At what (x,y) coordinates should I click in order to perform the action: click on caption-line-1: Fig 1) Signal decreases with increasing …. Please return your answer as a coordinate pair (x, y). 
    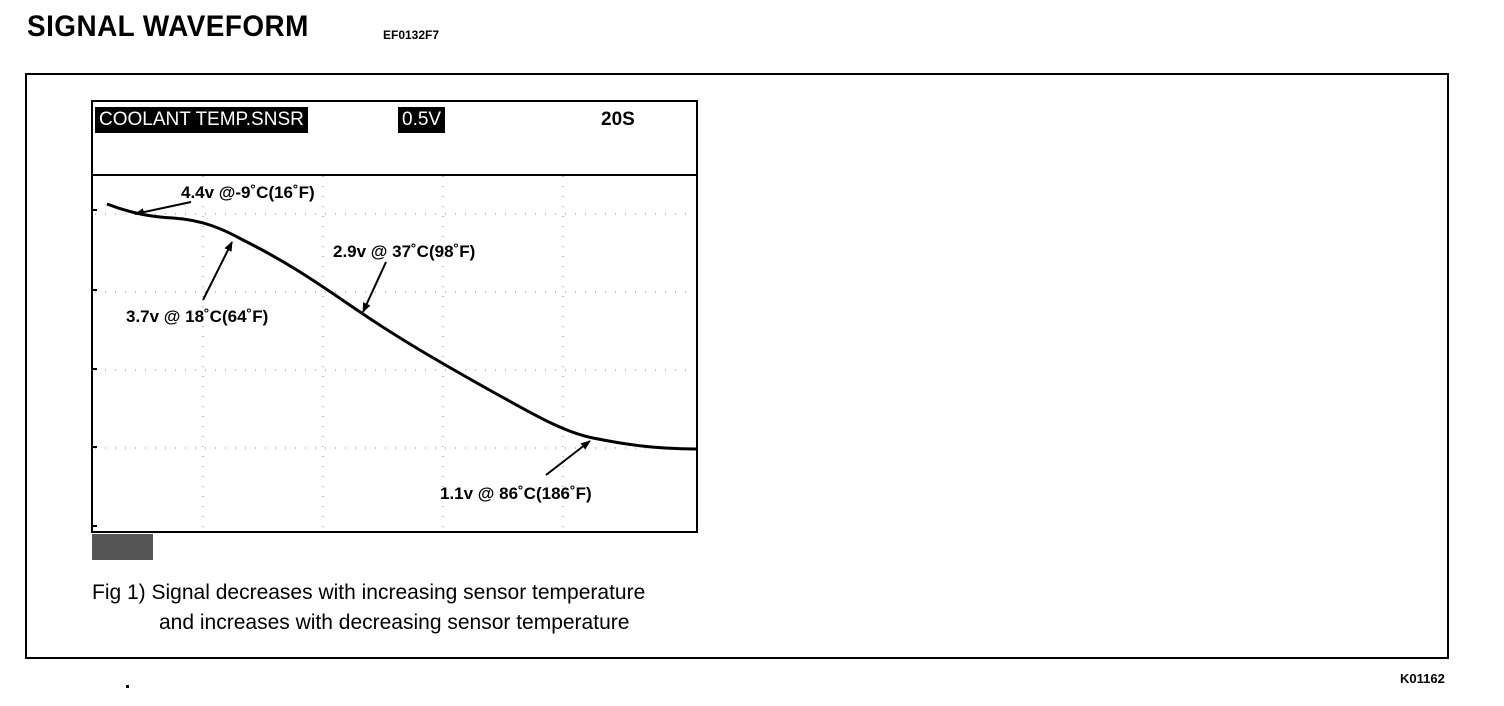
    Looking at the image, I should click on (369, 592).